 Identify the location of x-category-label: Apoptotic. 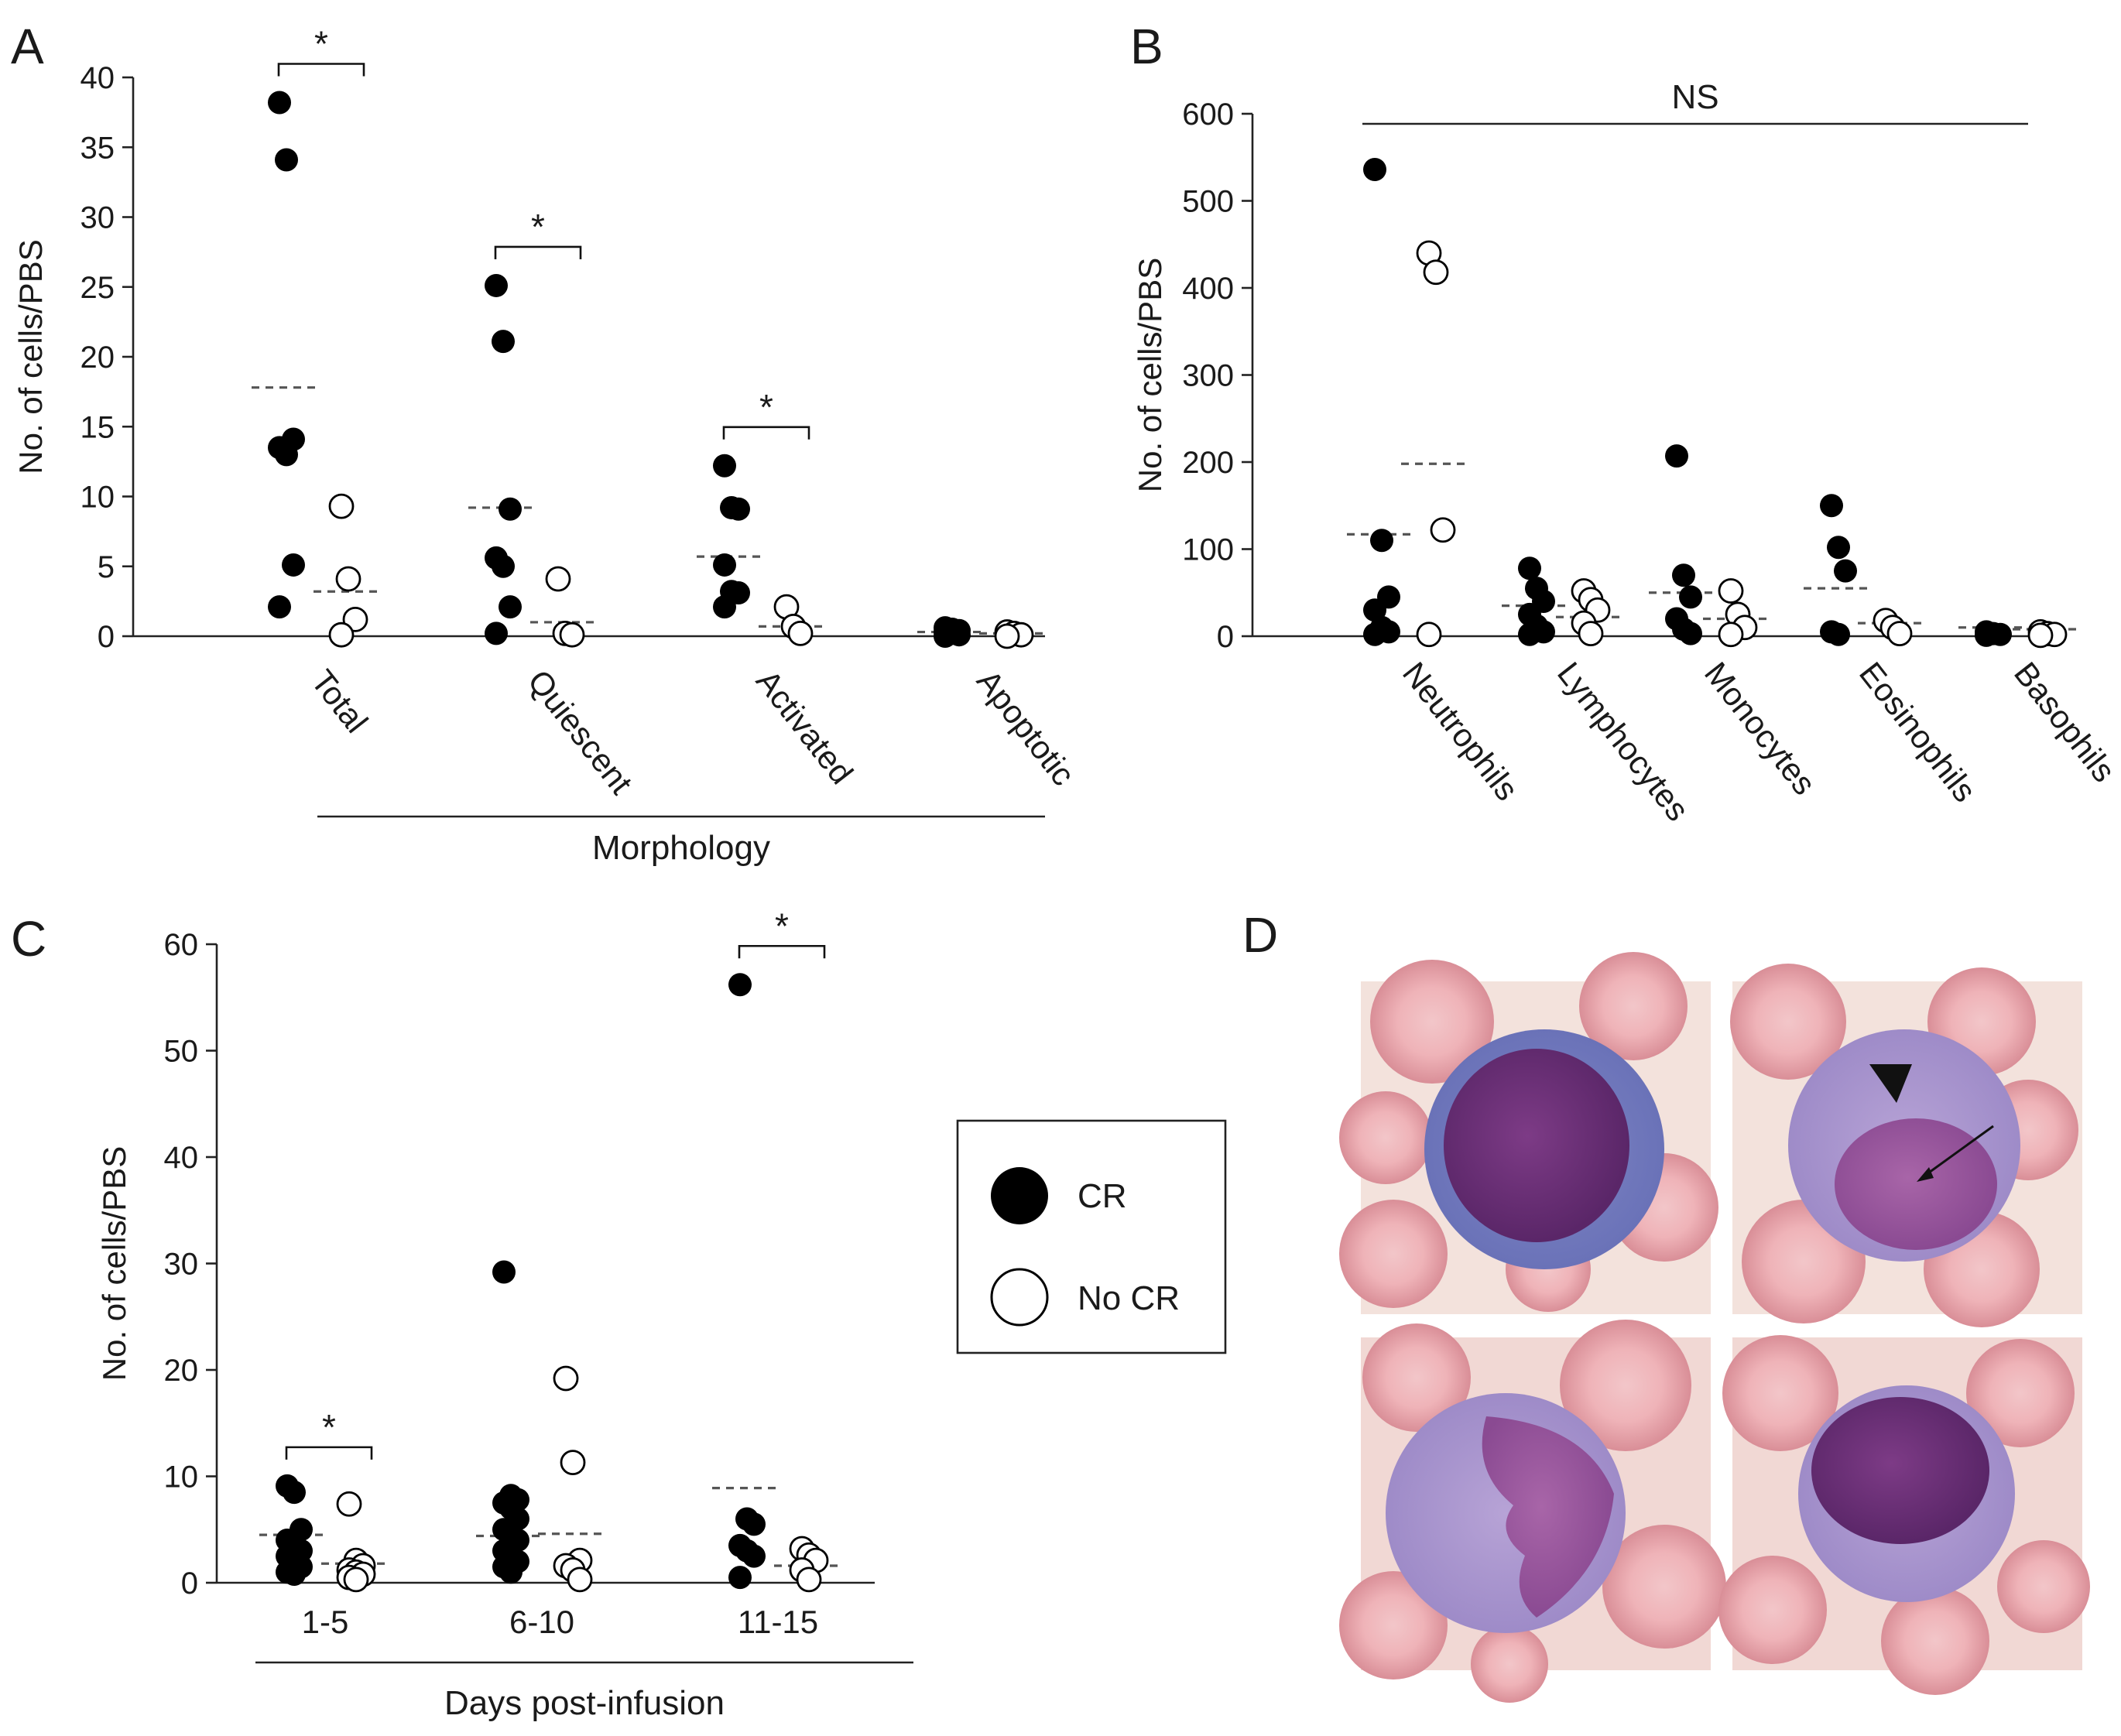
(1026, 728).